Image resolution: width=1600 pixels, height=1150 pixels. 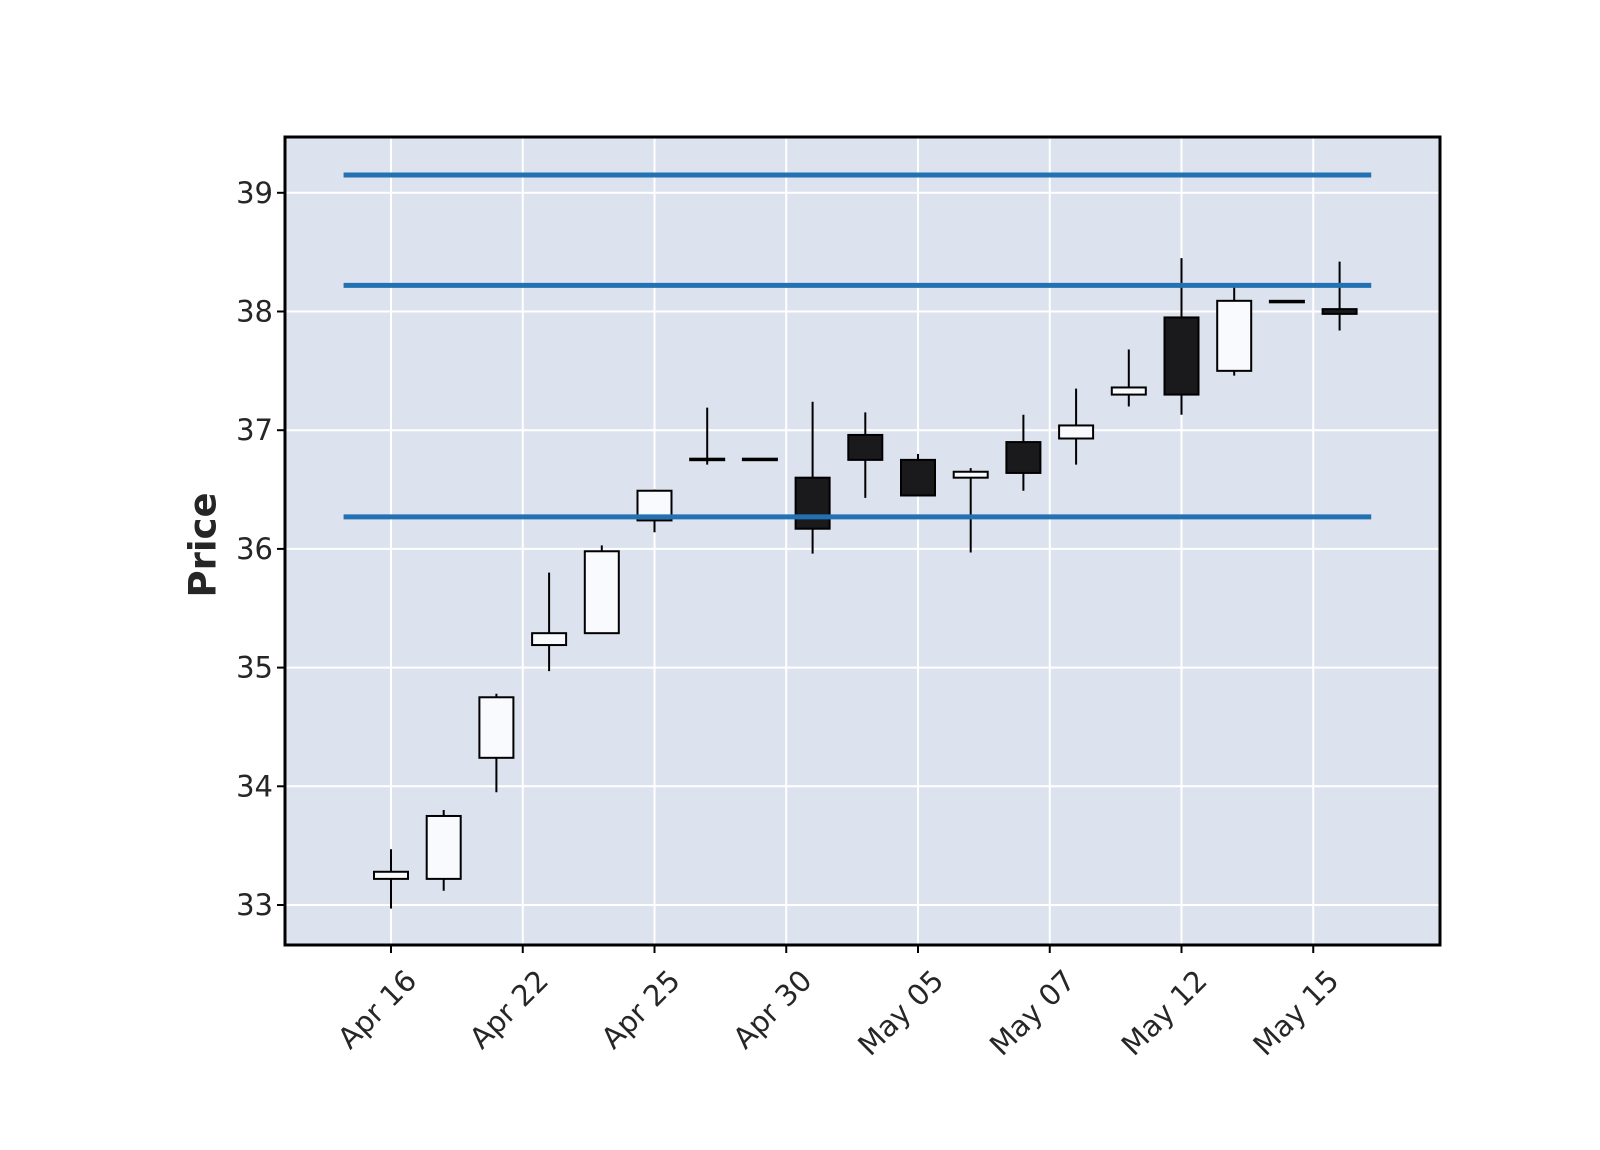 I want to click on y-tick-label: 36, so click(x=254, y=549).